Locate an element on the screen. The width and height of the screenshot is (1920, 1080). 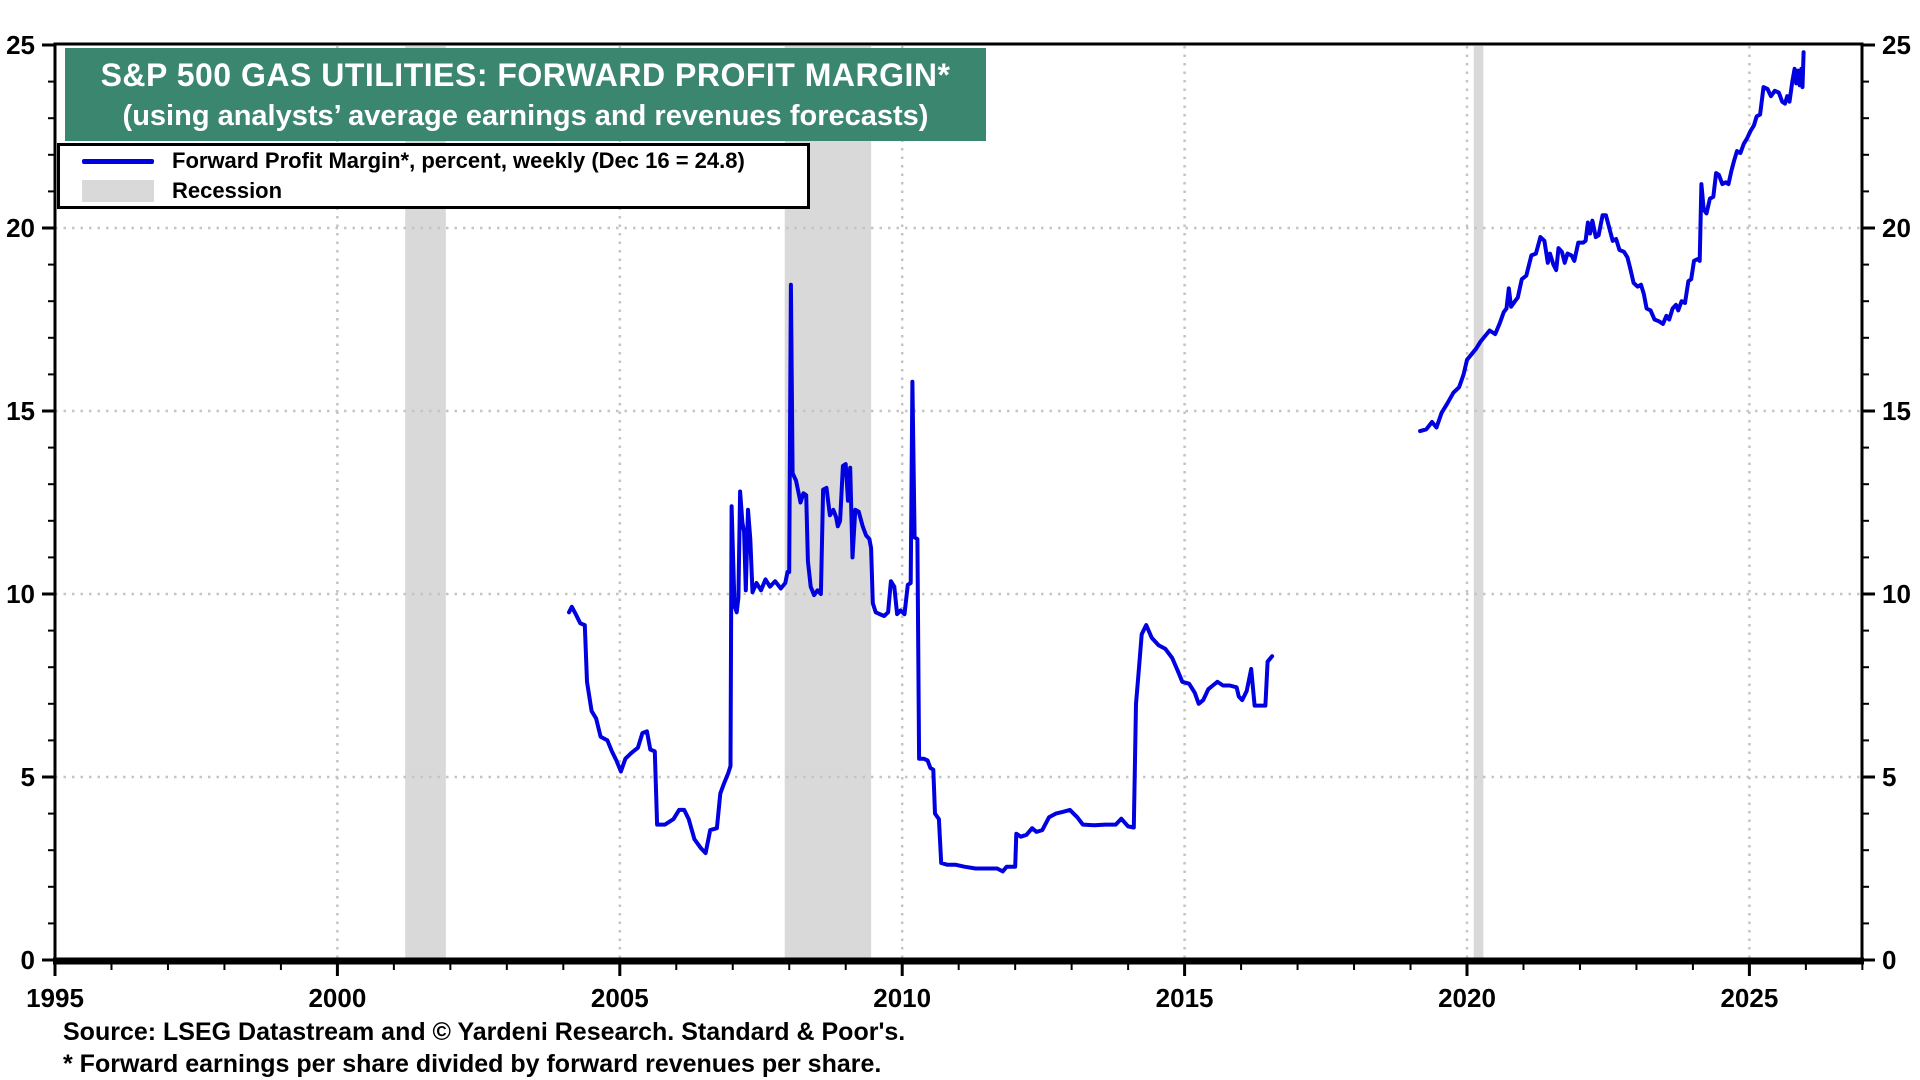
recession-swatch is located at coordinates (118, 191).